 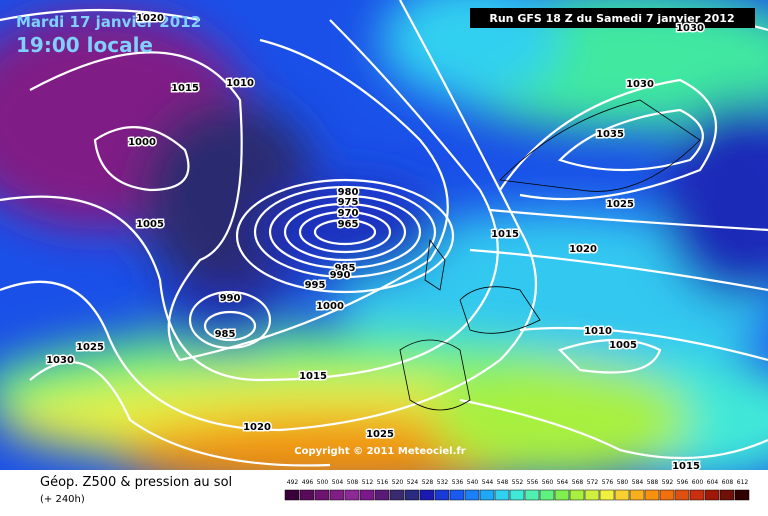 I want to click on scale-label: 604, so click(x=713, y=482).